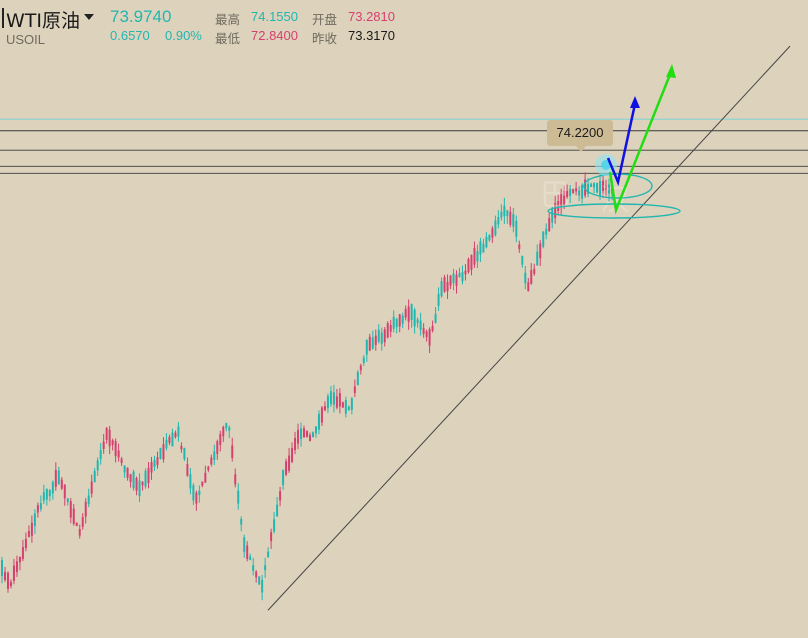 Image resolution: width=808 pixels, height=638 pixels. What do you see at coordinates (621, 145) in the screenshot?
I see `blue-arrow` at bounding box center [621, 145].